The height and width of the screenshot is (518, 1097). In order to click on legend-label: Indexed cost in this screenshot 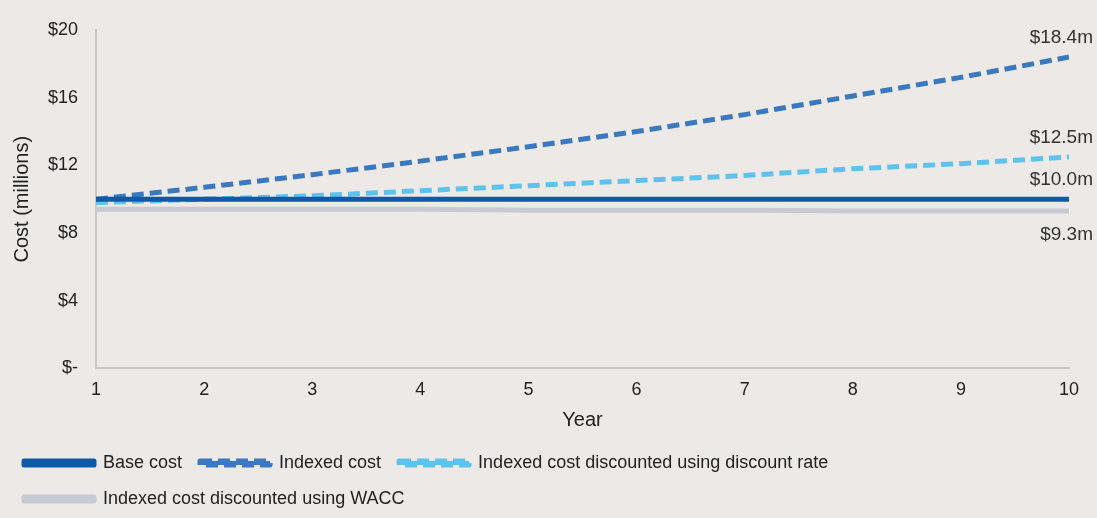, I will do `click(330, 461)`.